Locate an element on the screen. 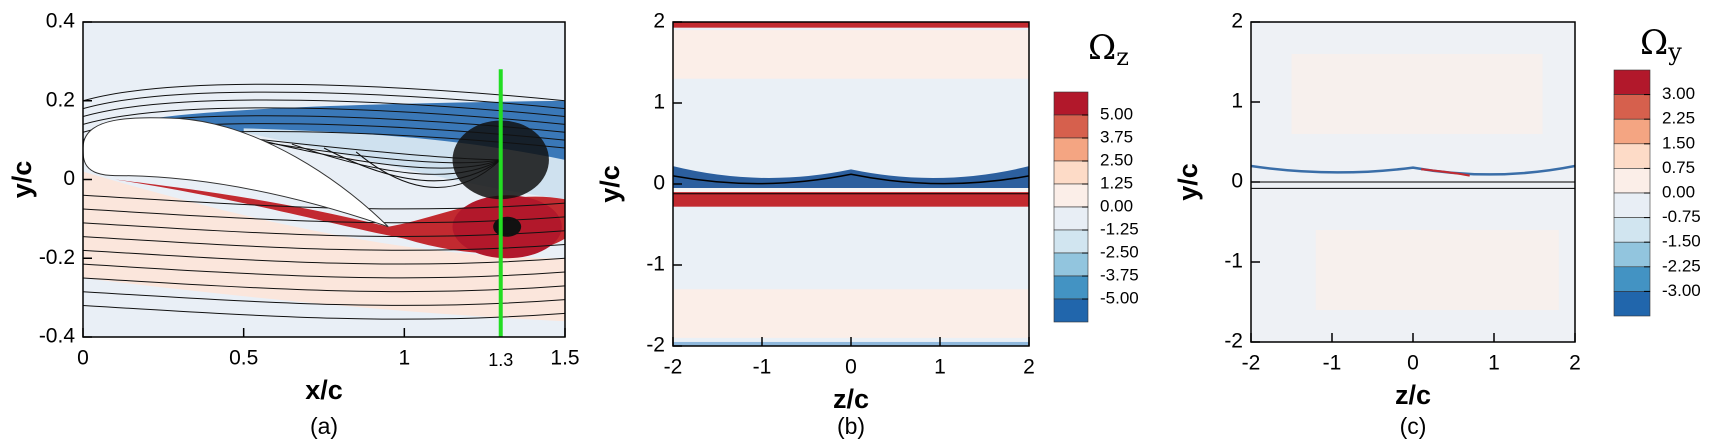 The width and height of the screenshot is (1722, 446). colorbar-subscript: y is located at coordinates (1674, 52).